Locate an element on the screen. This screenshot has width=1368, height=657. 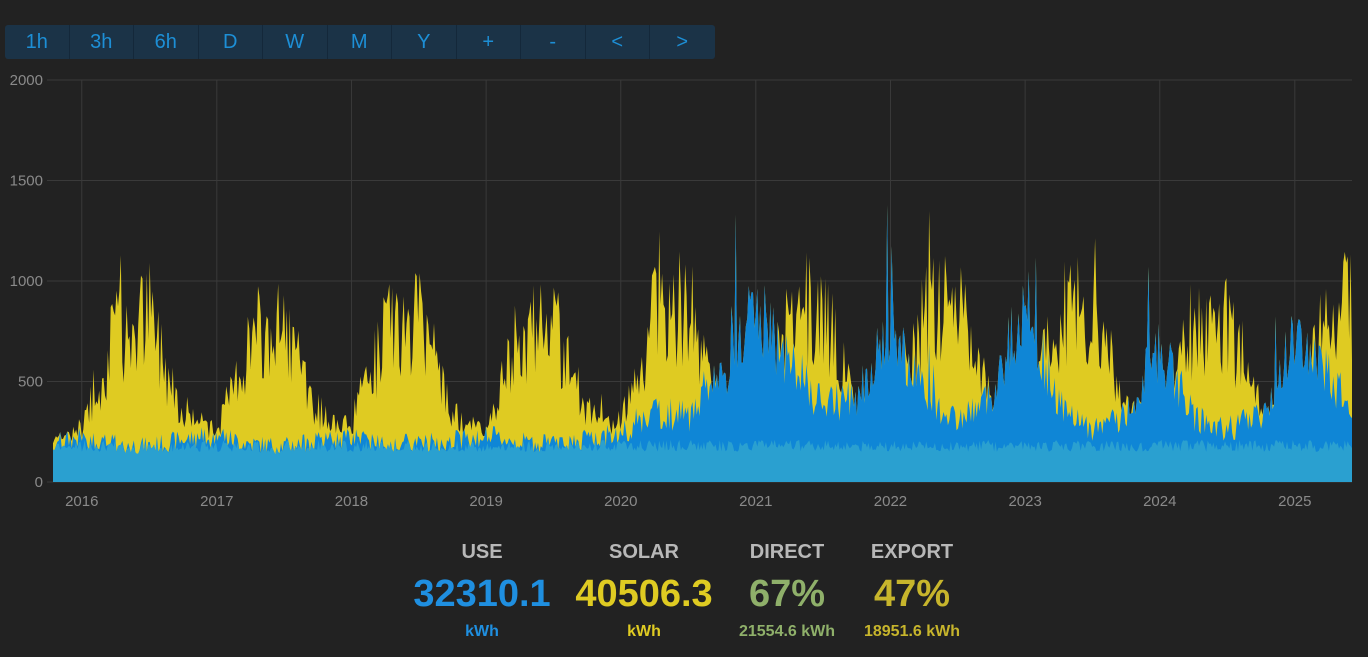
y-tick-label: 1000 is located at coordinates (26, 281).